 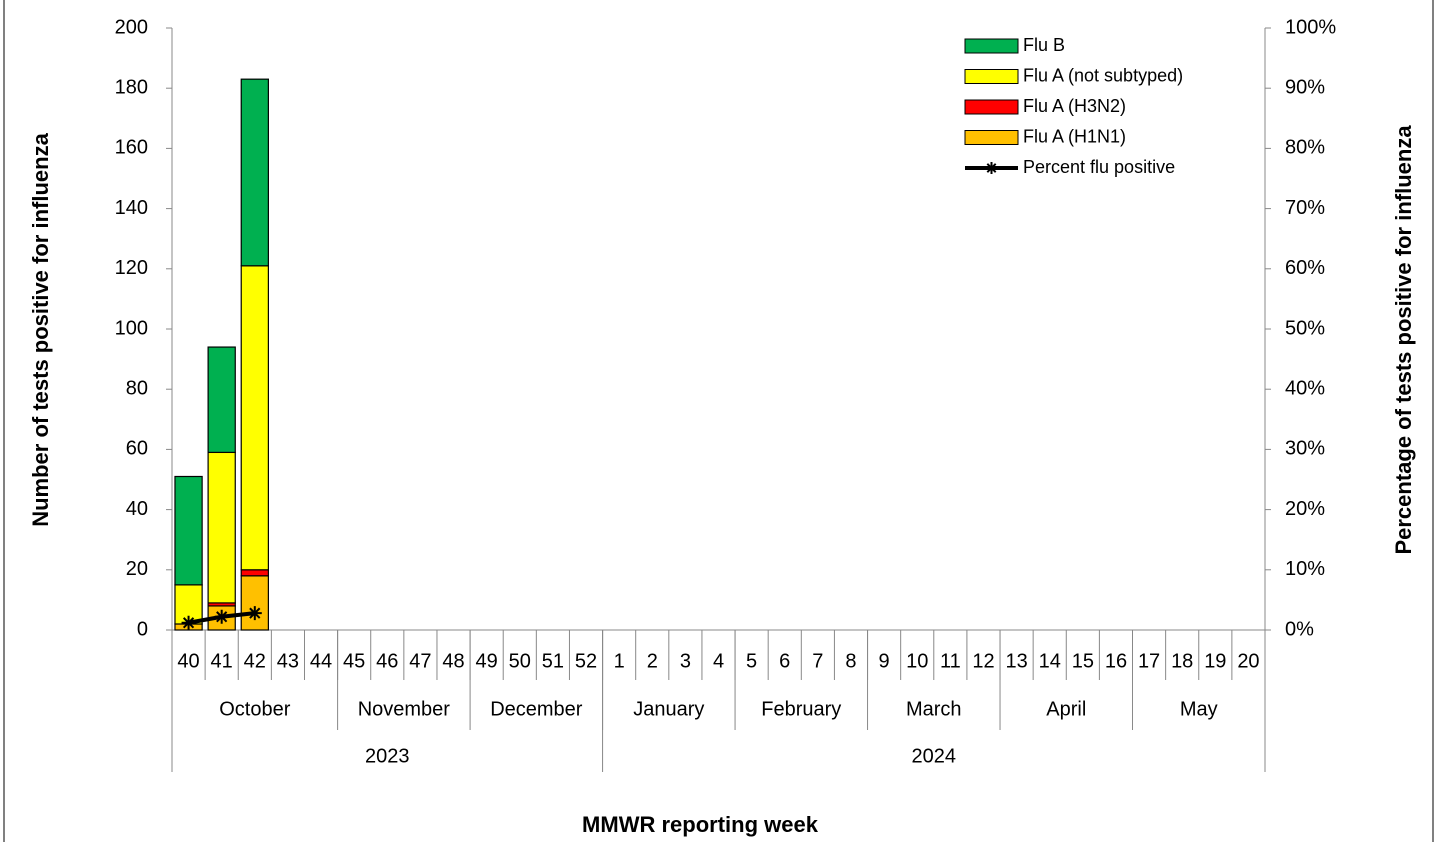 What do you see at coordinates (1016, 661) in the screenshot?
I see `x-tick-label: 13` at bounding box center [1016, 661].